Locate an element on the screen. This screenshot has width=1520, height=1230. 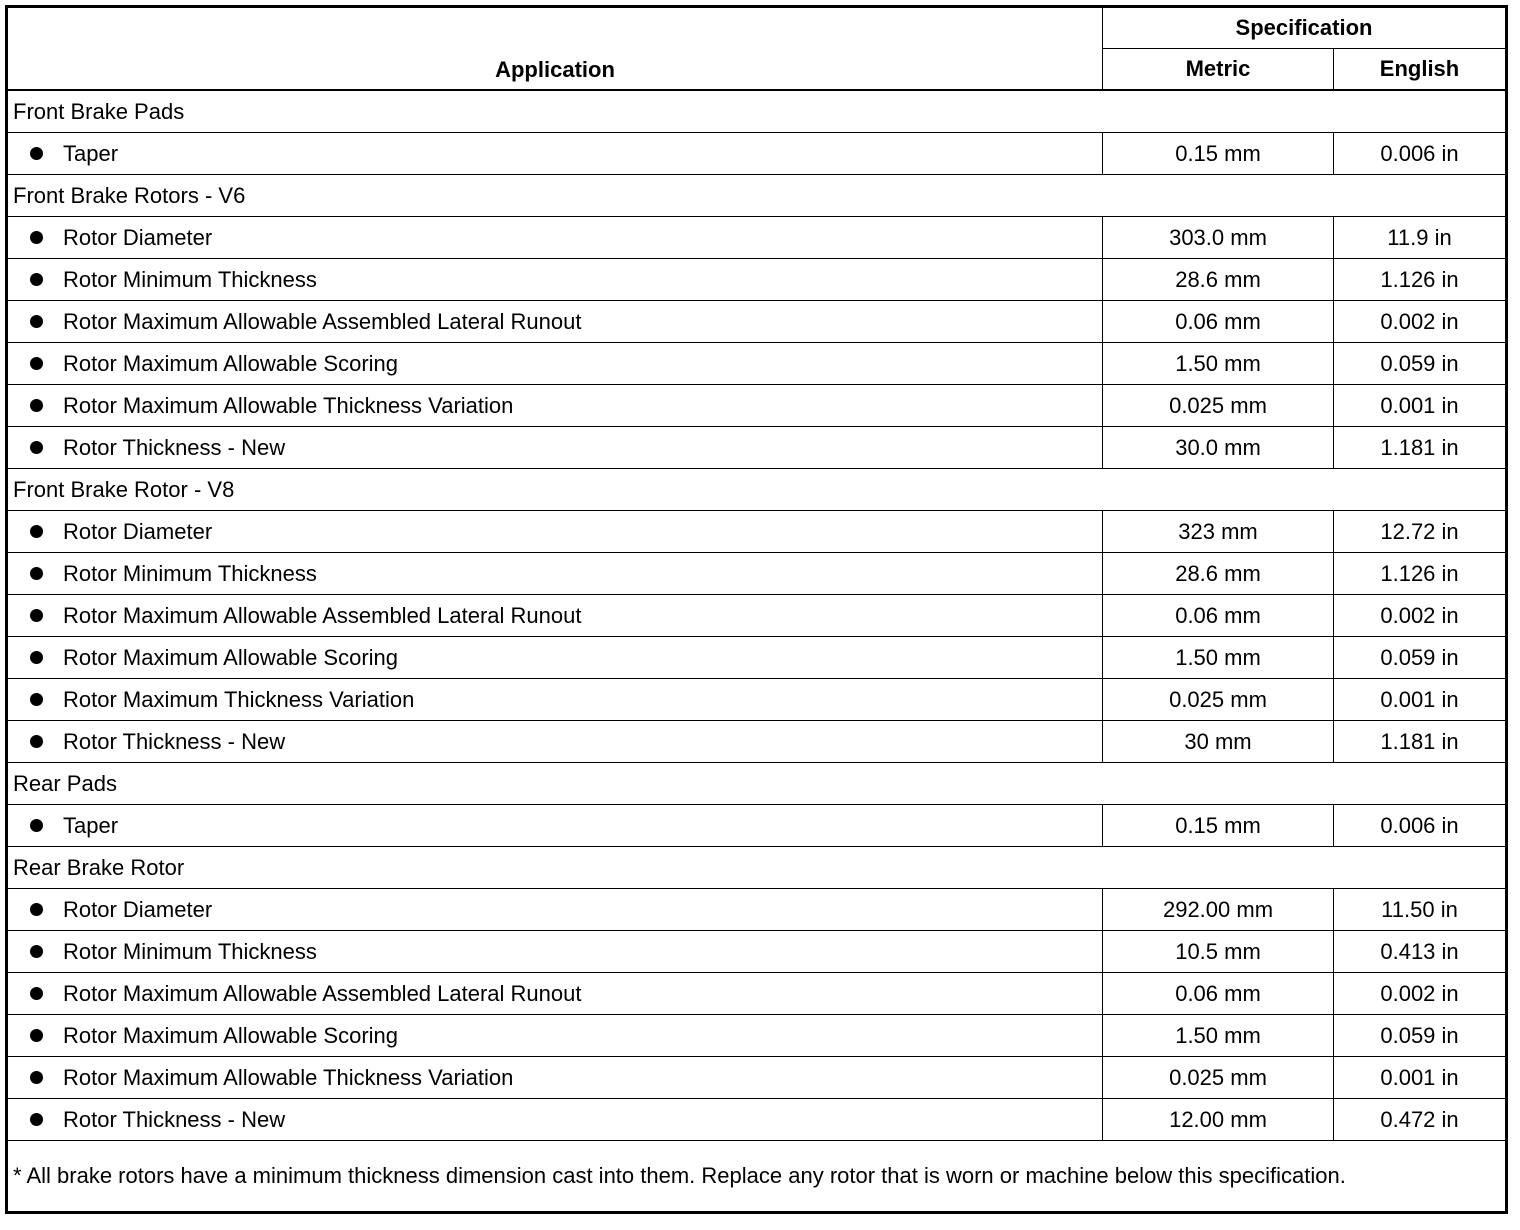
column-header-application: Application is located at coordinates (554, 48).